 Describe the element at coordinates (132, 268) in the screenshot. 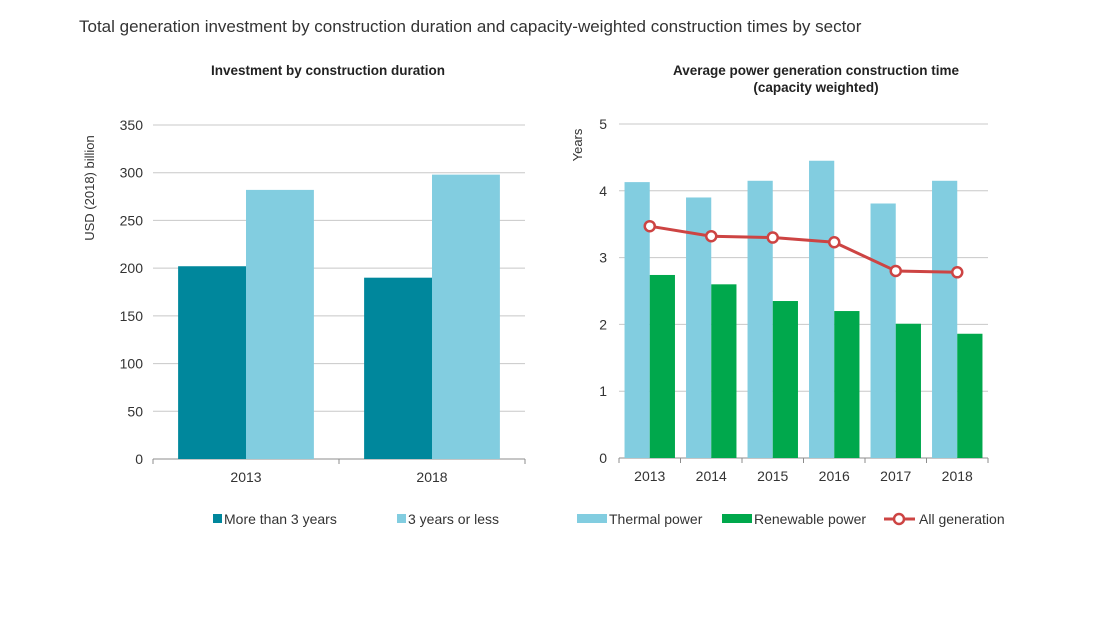

I see `y-tick-label: 200` at that location.